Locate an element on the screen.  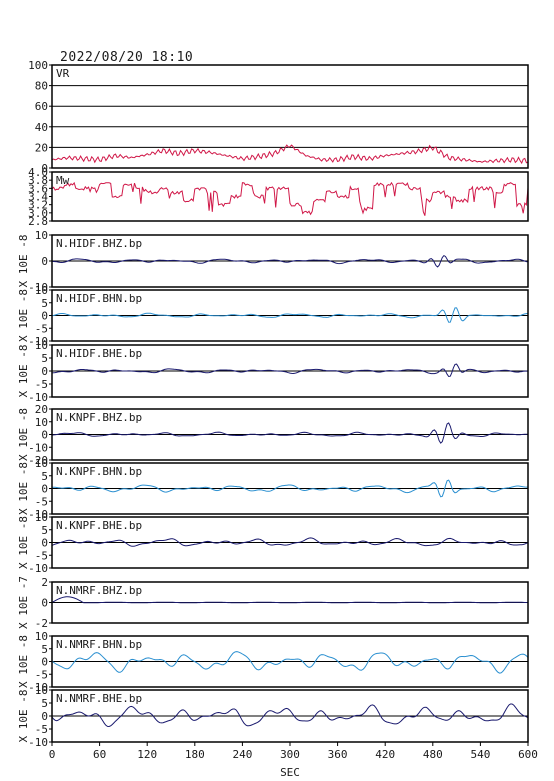
y-tick-label: 4.0 is located at coordinates (38, 172).